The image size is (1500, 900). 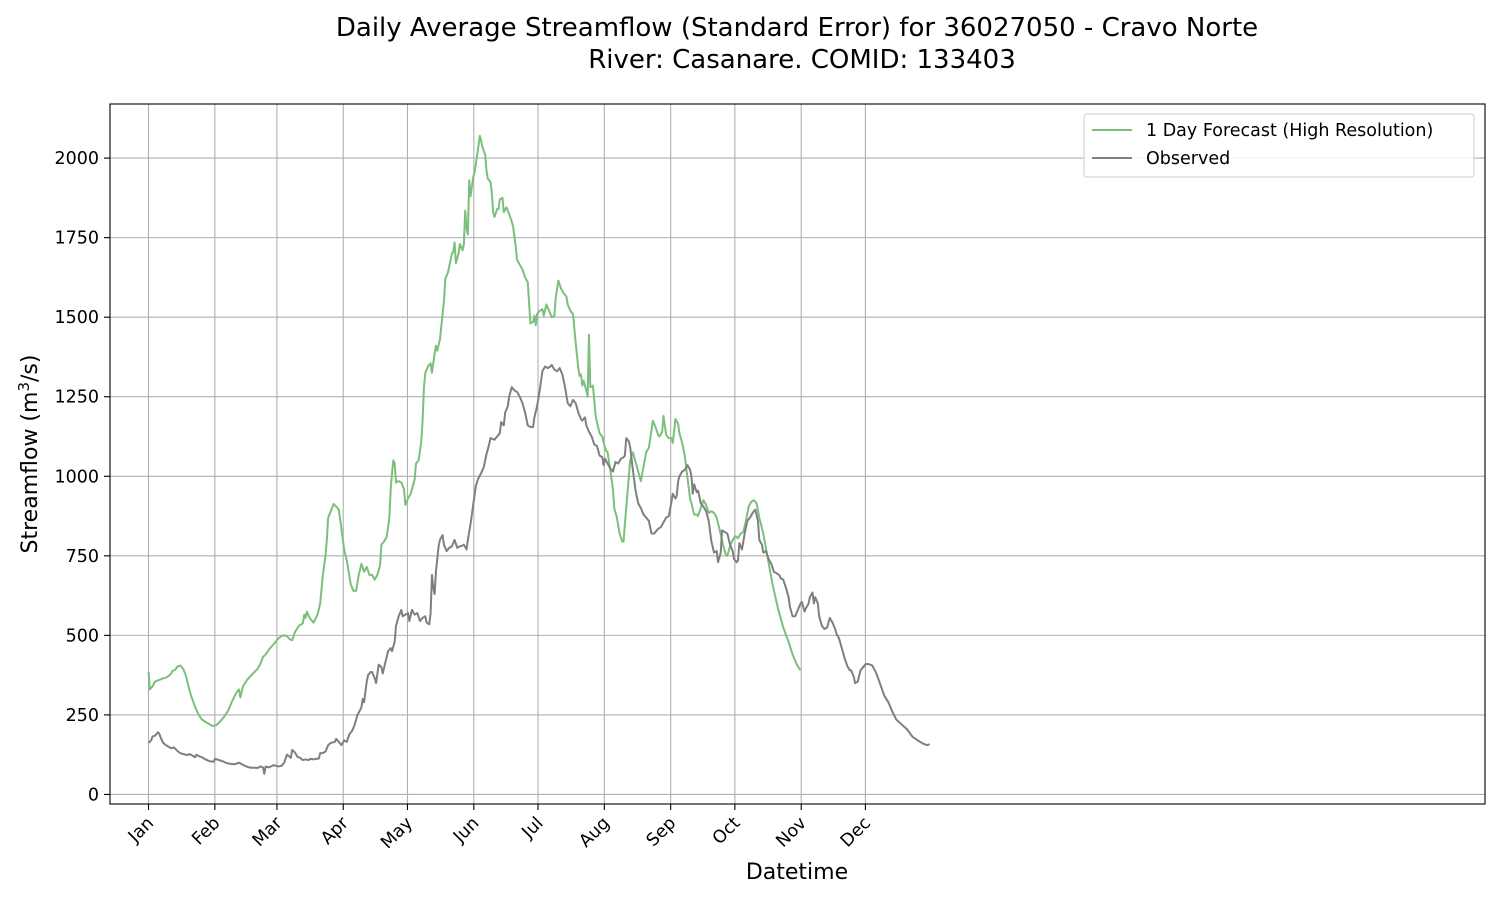 I want to click on y-tick-label: 1250, so click(x=76, y=398).